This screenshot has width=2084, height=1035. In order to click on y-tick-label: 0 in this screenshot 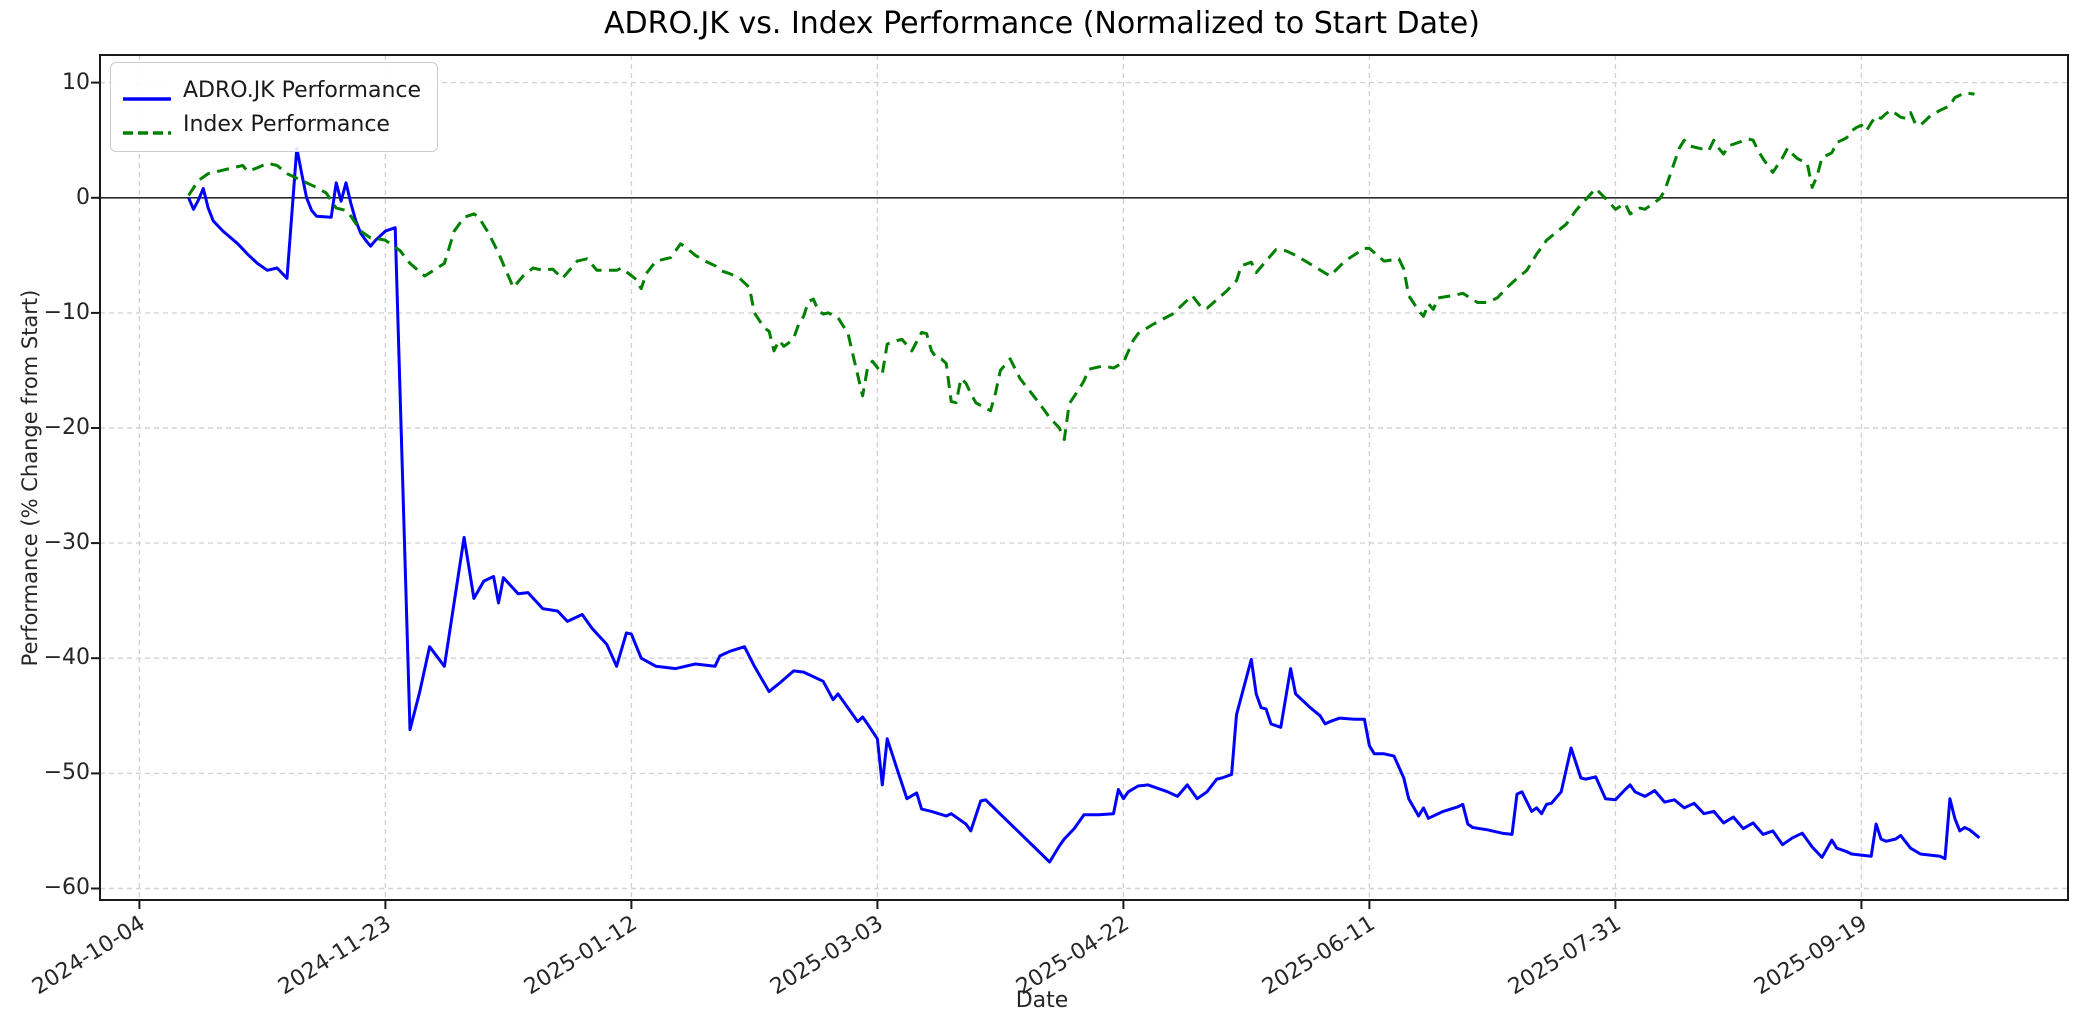, I will do `click(83, 197)`.